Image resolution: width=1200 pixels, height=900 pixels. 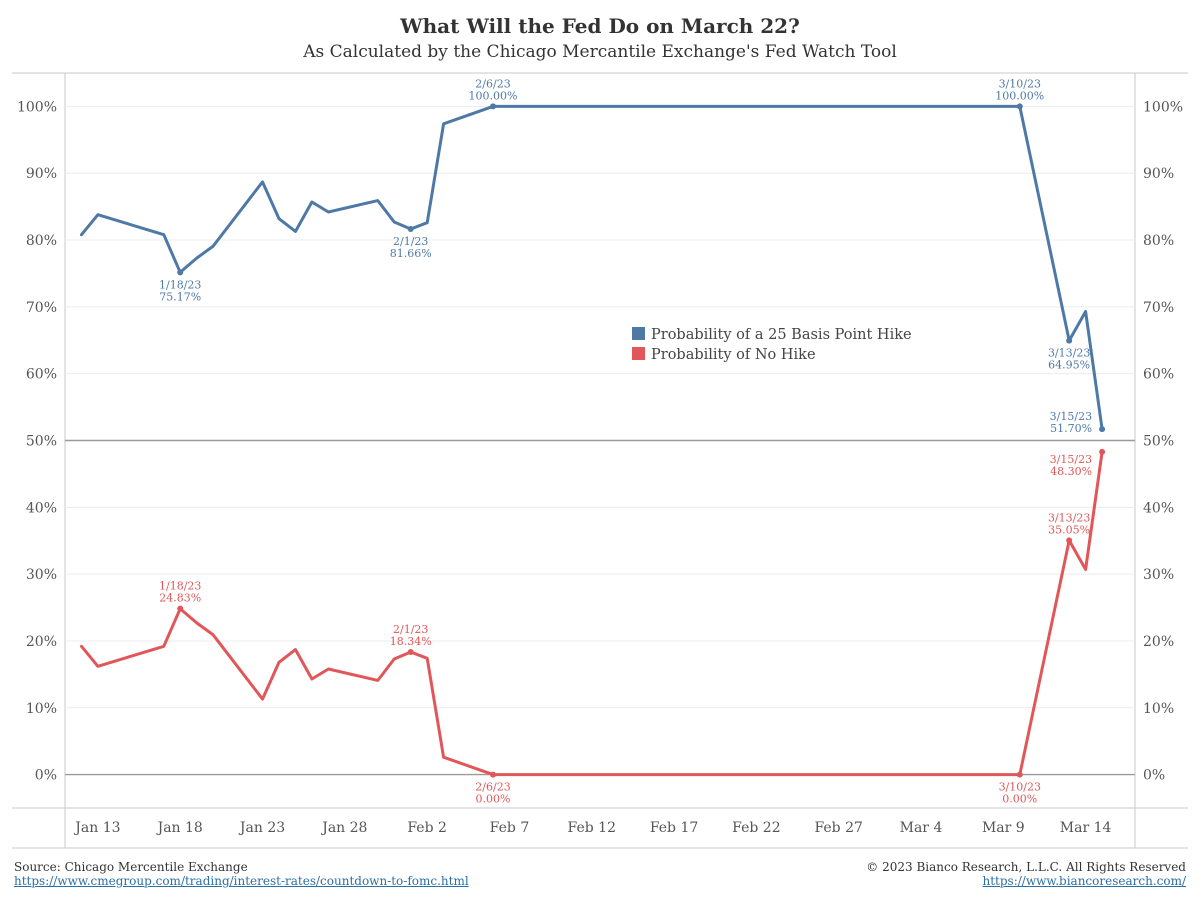 I want to click on x-tick-label: Mar 9, so click(x=1003, y=828).